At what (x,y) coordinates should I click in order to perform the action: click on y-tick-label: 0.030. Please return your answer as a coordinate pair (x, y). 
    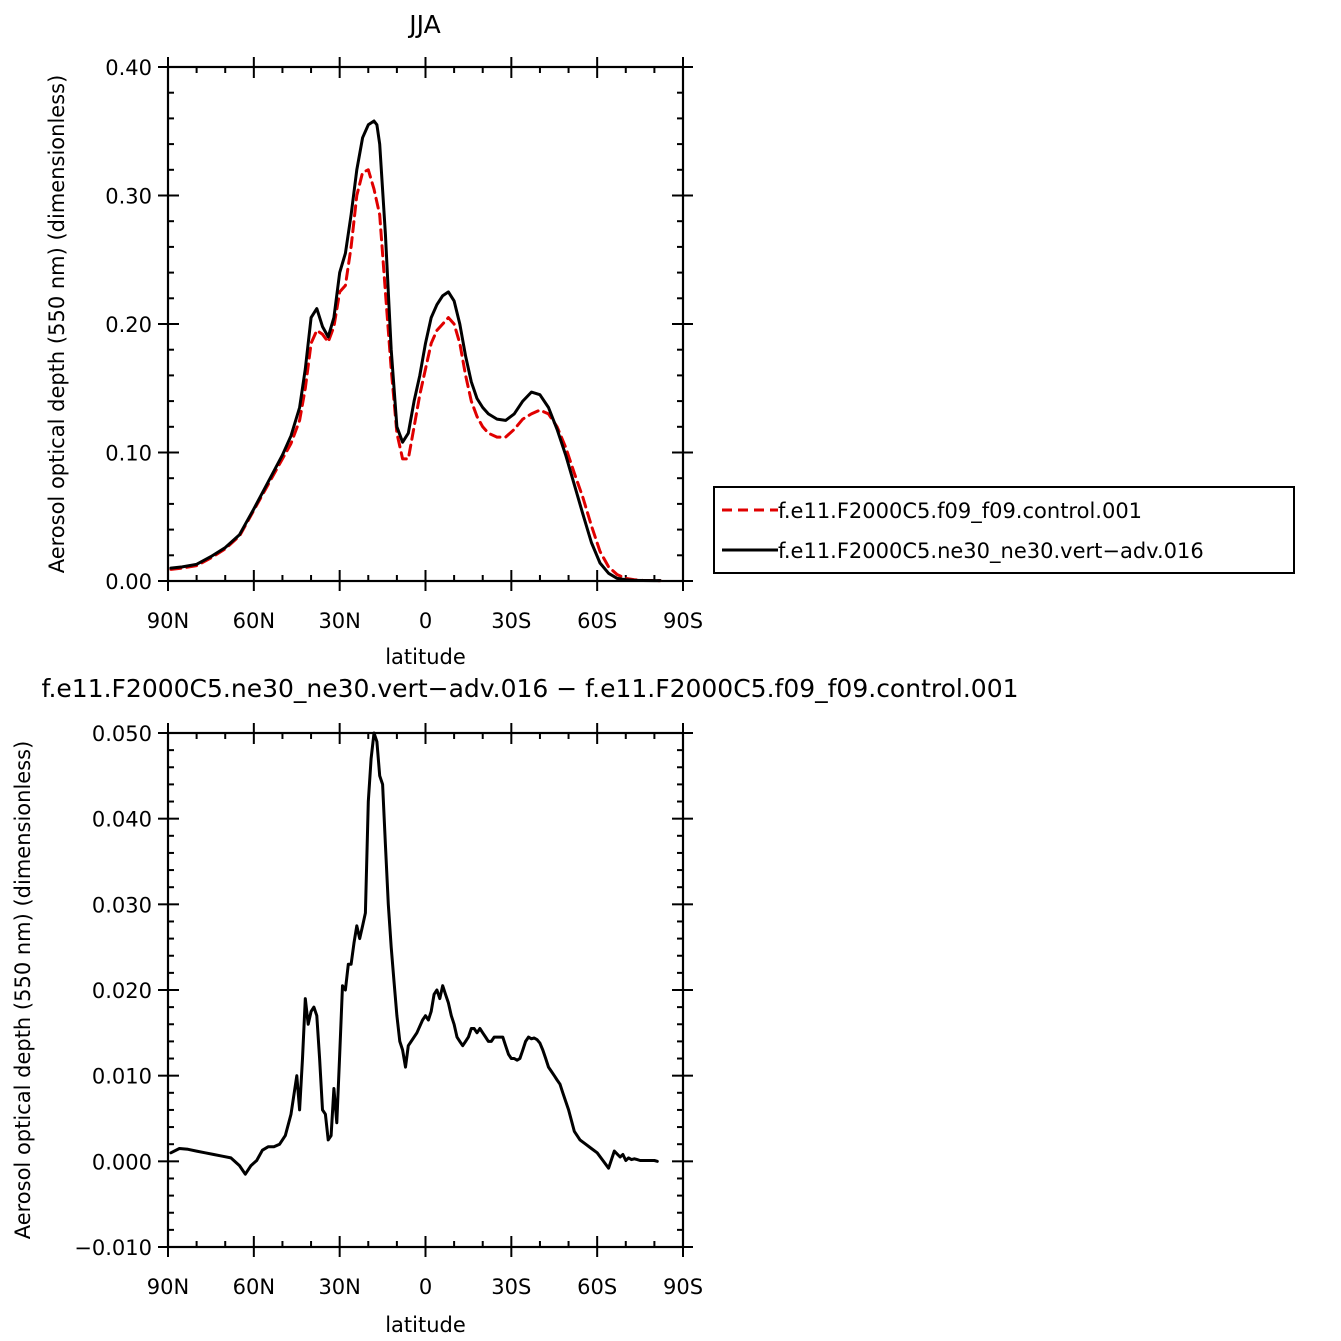
    Looking at the image, I should click on (122, 905).